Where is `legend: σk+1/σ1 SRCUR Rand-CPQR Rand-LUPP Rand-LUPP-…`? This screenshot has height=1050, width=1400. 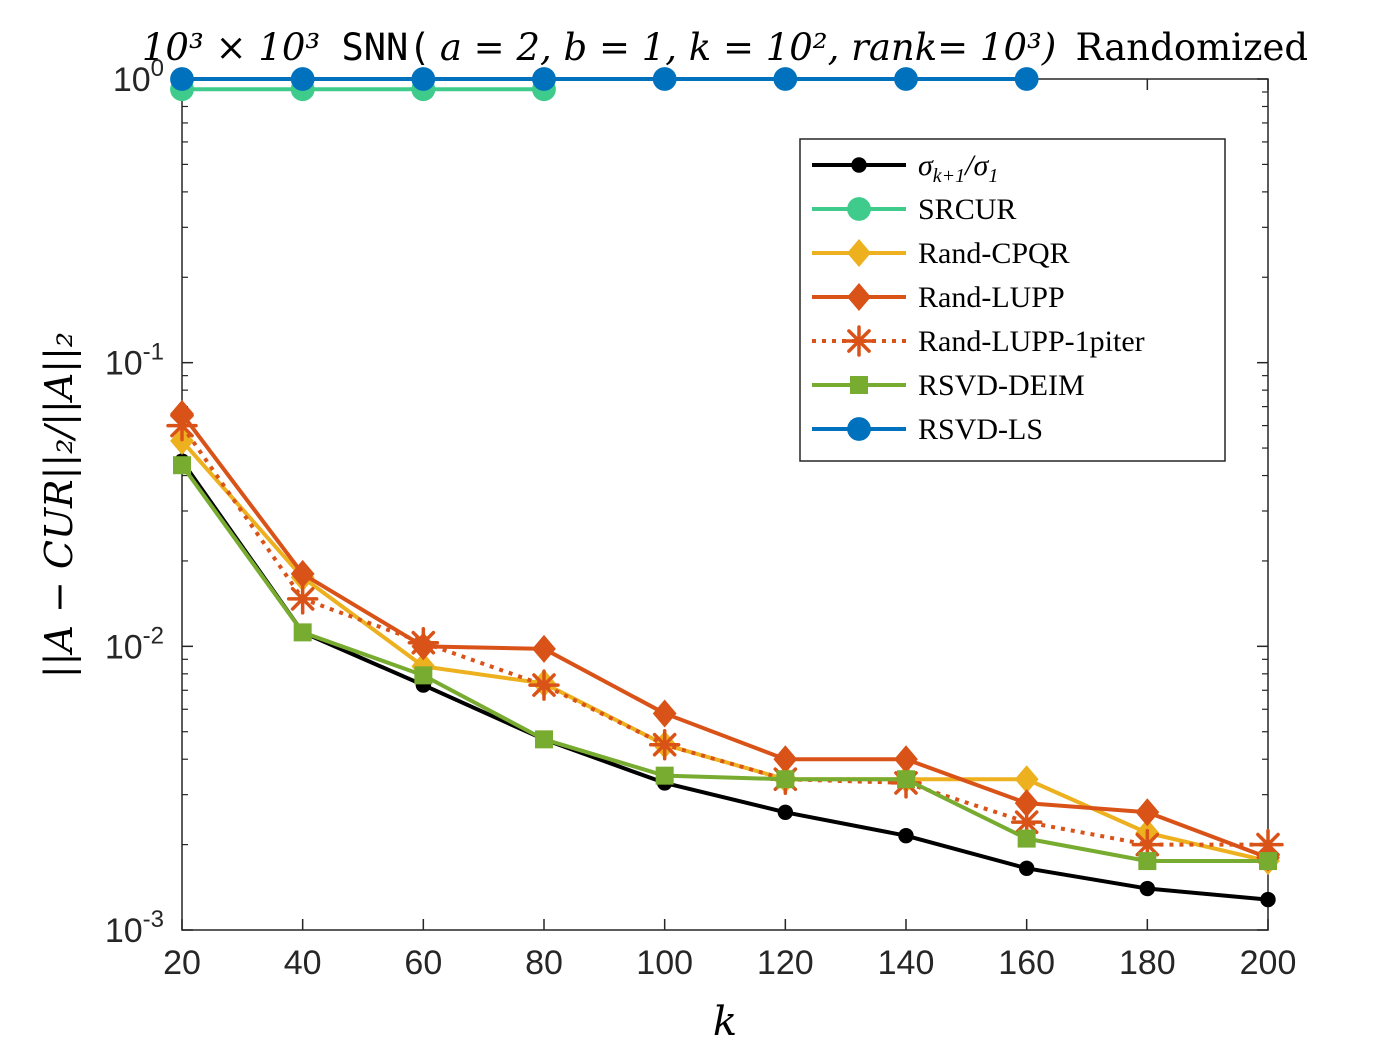 legend: σk+1/σ1 SRCUR Rand-CPQR Rand-LUPP Rand-LUPP-… is located at coordinates (1012, 300).